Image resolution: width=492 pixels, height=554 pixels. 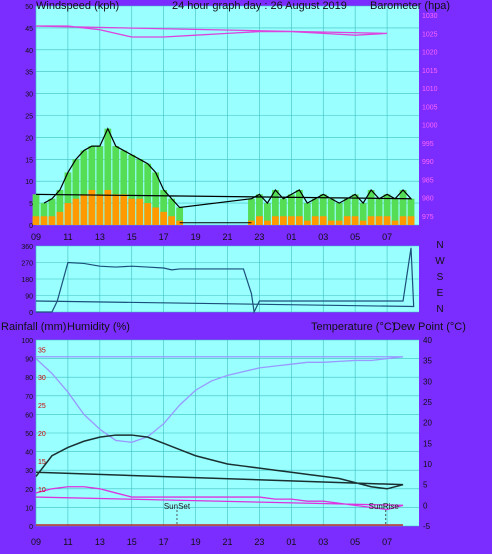 I want to click on graph-title: 24 hour graph day : 26 August 2019, so click(x=259, y=6).